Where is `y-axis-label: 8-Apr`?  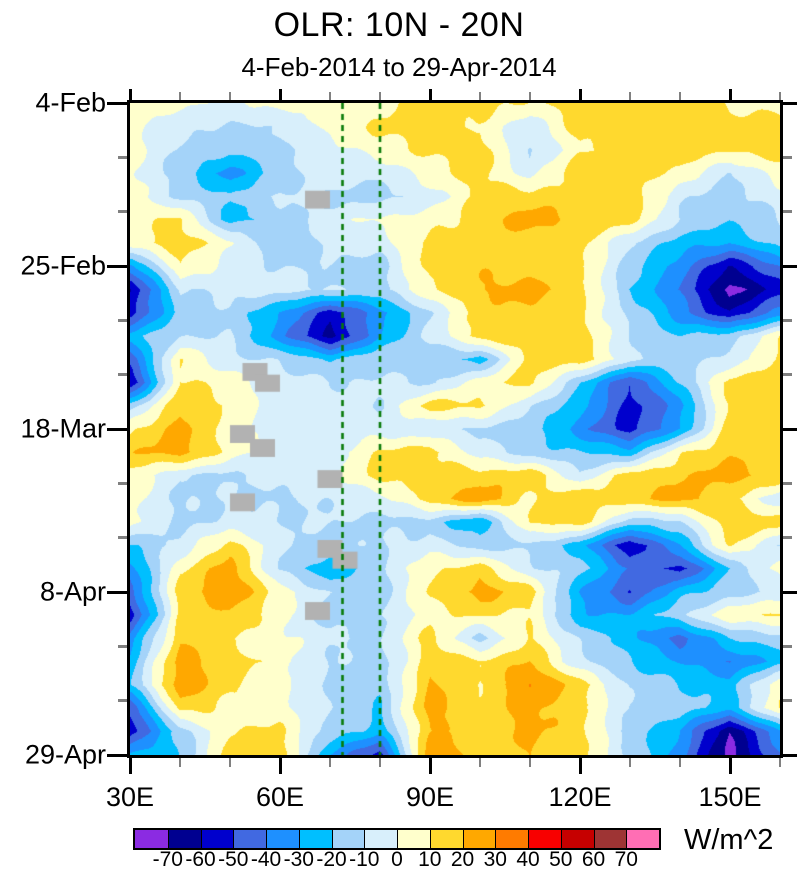
y-axis-label: 8-Apr is located at coordinates (72, 591).